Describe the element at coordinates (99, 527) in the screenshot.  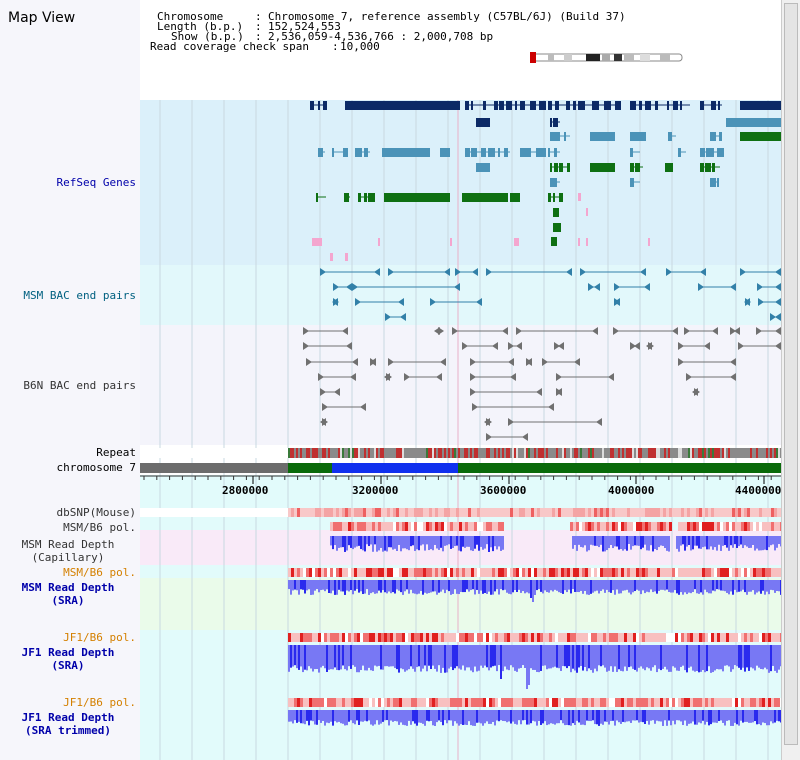
I see `track-label-msm-b6-pol: MSM/B6 pol.` at that location.